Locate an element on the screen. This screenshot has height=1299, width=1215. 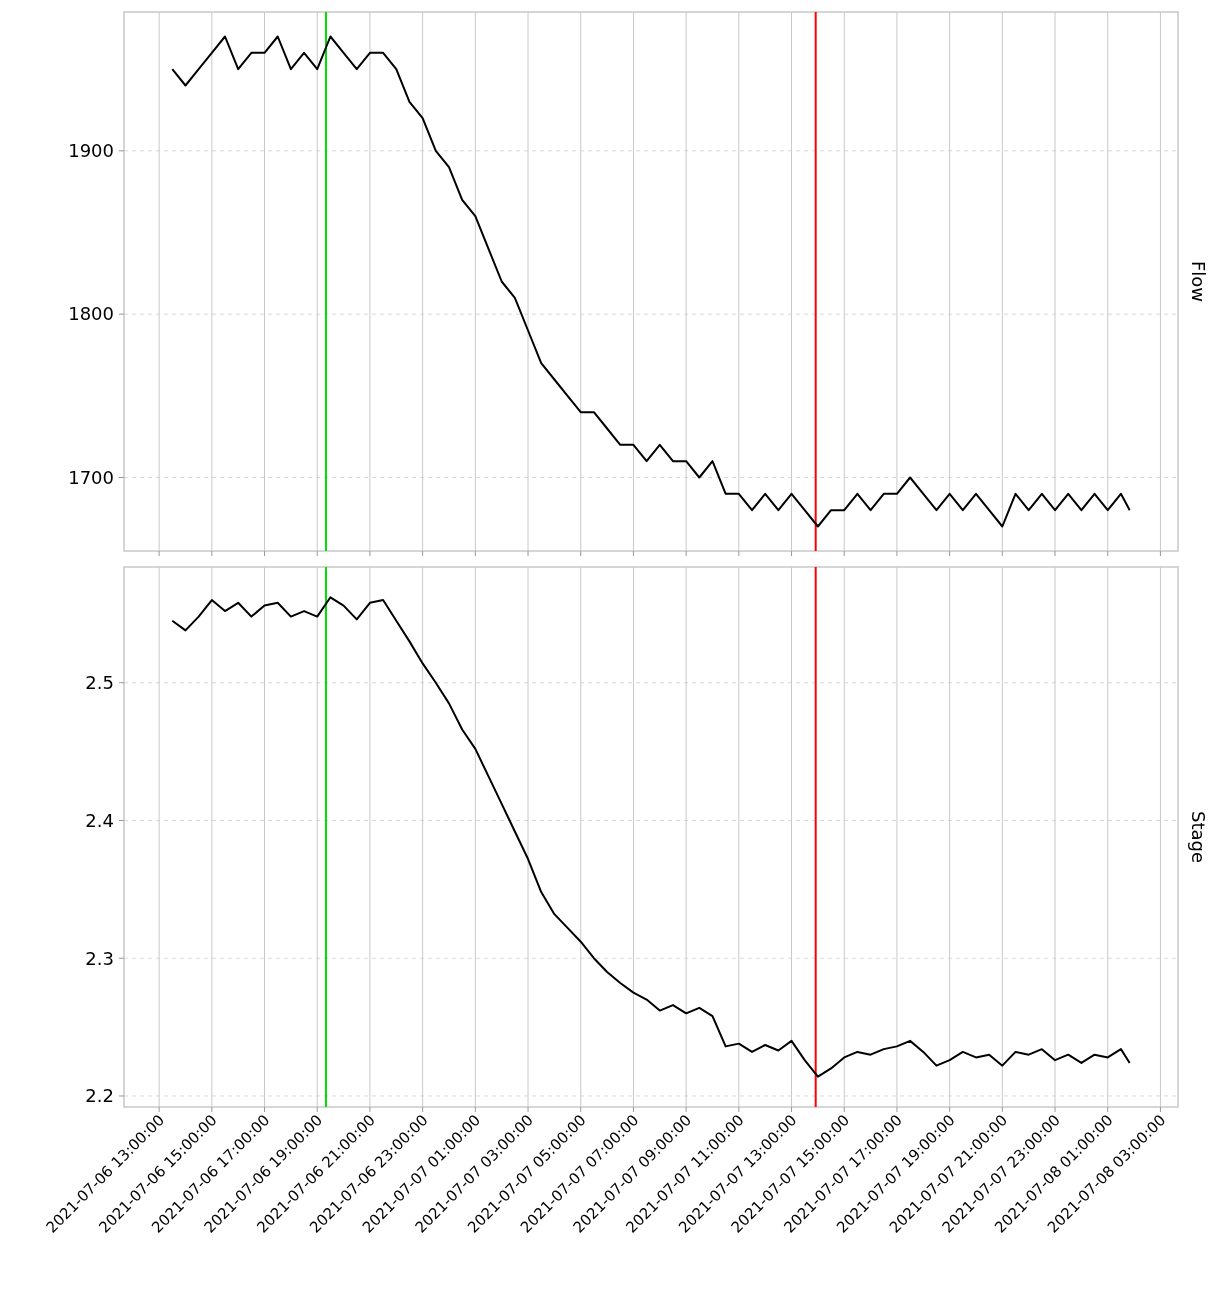
y-tick-label: 2.2 is located at coordinates (99, 1096).